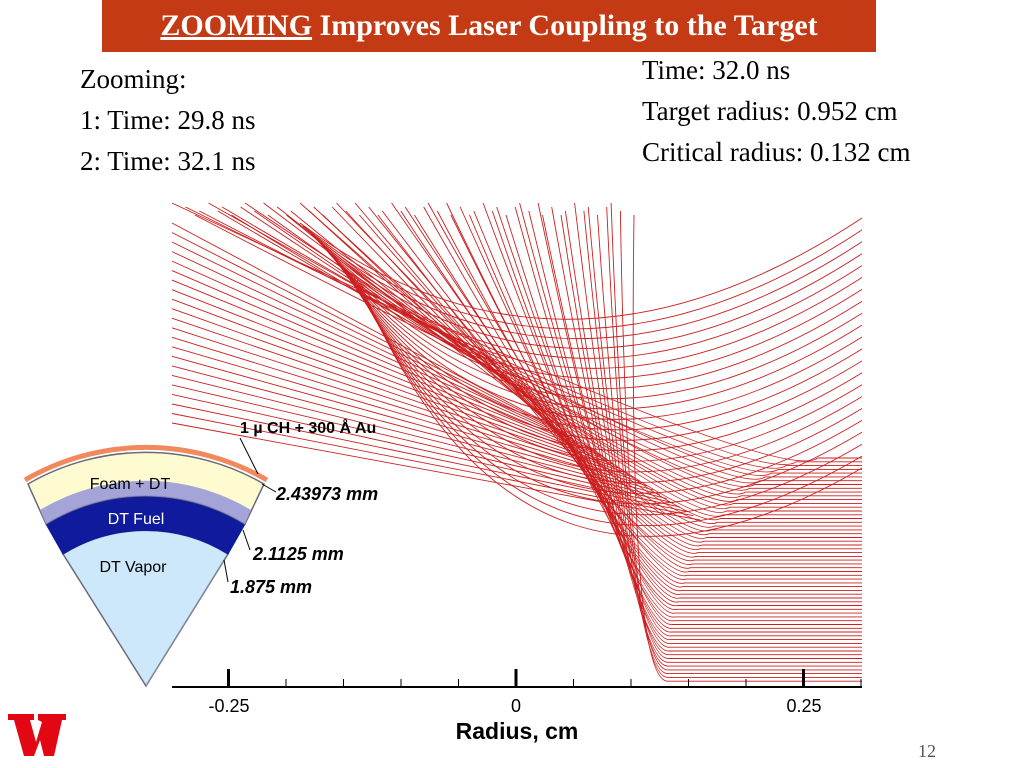 This screenshot has height=768, width=1024. Describe the element at coordinates (246, 540) in the screenshot. I see `fuel-radius-leader` at that location.